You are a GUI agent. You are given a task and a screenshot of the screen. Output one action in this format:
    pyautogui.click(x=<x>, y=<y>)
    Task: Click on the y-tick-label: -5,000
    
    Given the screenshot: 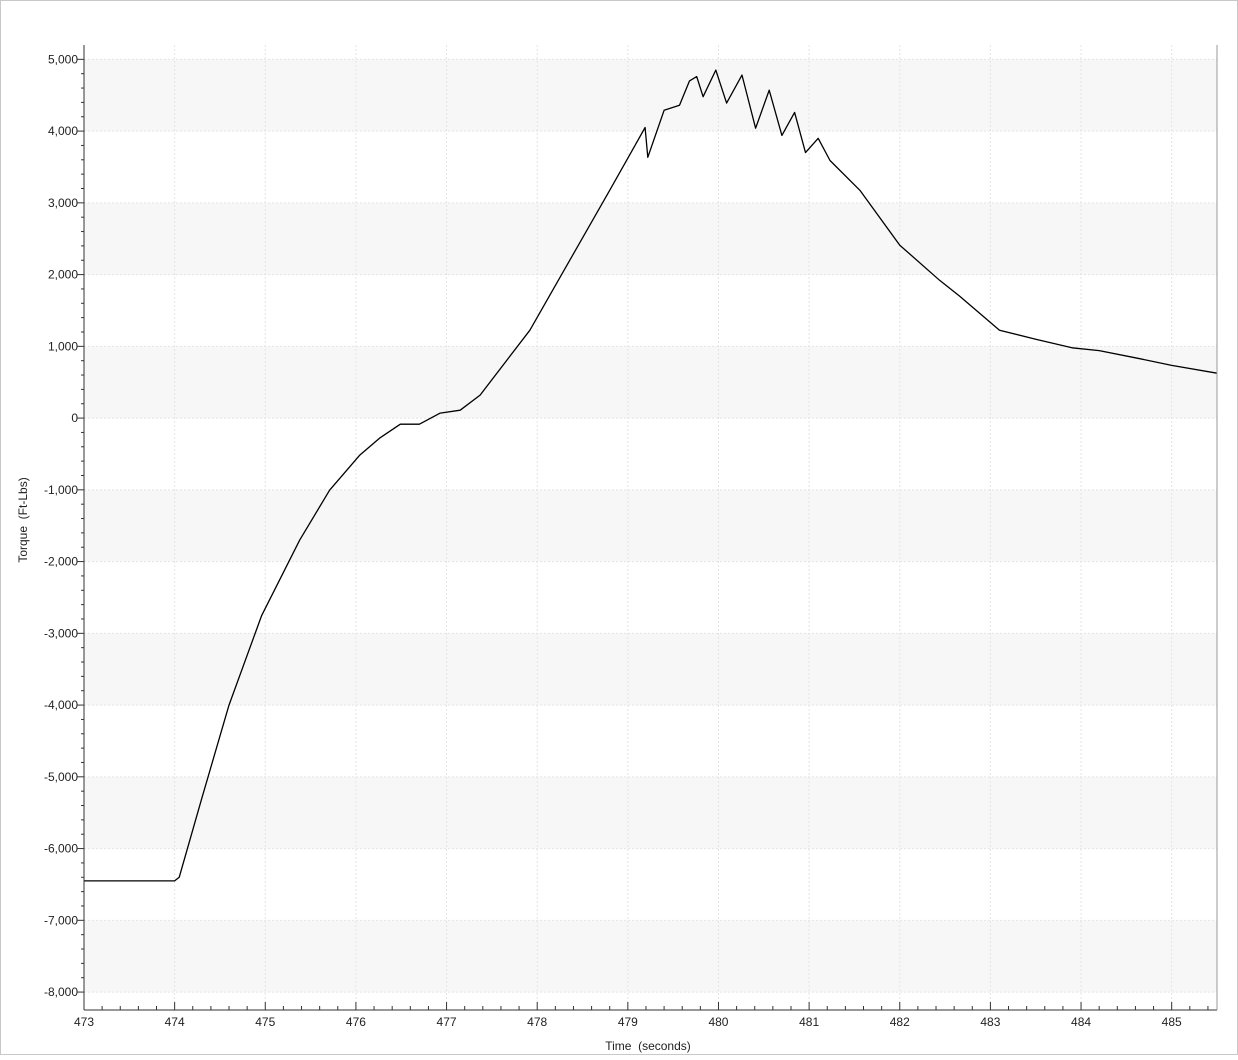 What is the action you would take?
    pyautogui.click(x=61, y=777)
    